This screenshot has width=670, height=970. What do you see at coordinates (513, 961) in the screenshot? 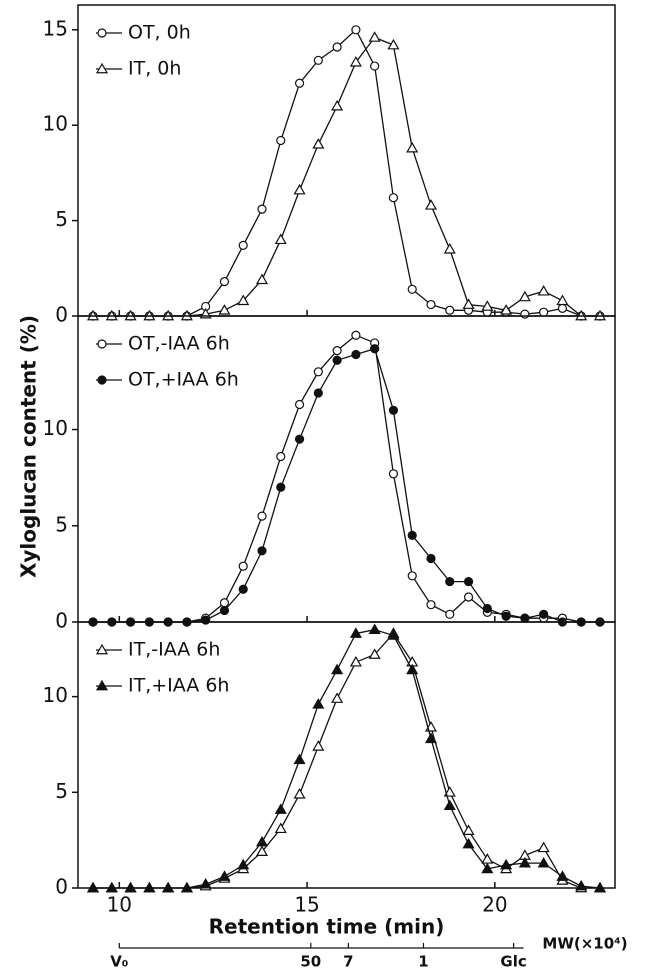
I see `mw-tick-label: Glc` at bounding box center [513, 961].